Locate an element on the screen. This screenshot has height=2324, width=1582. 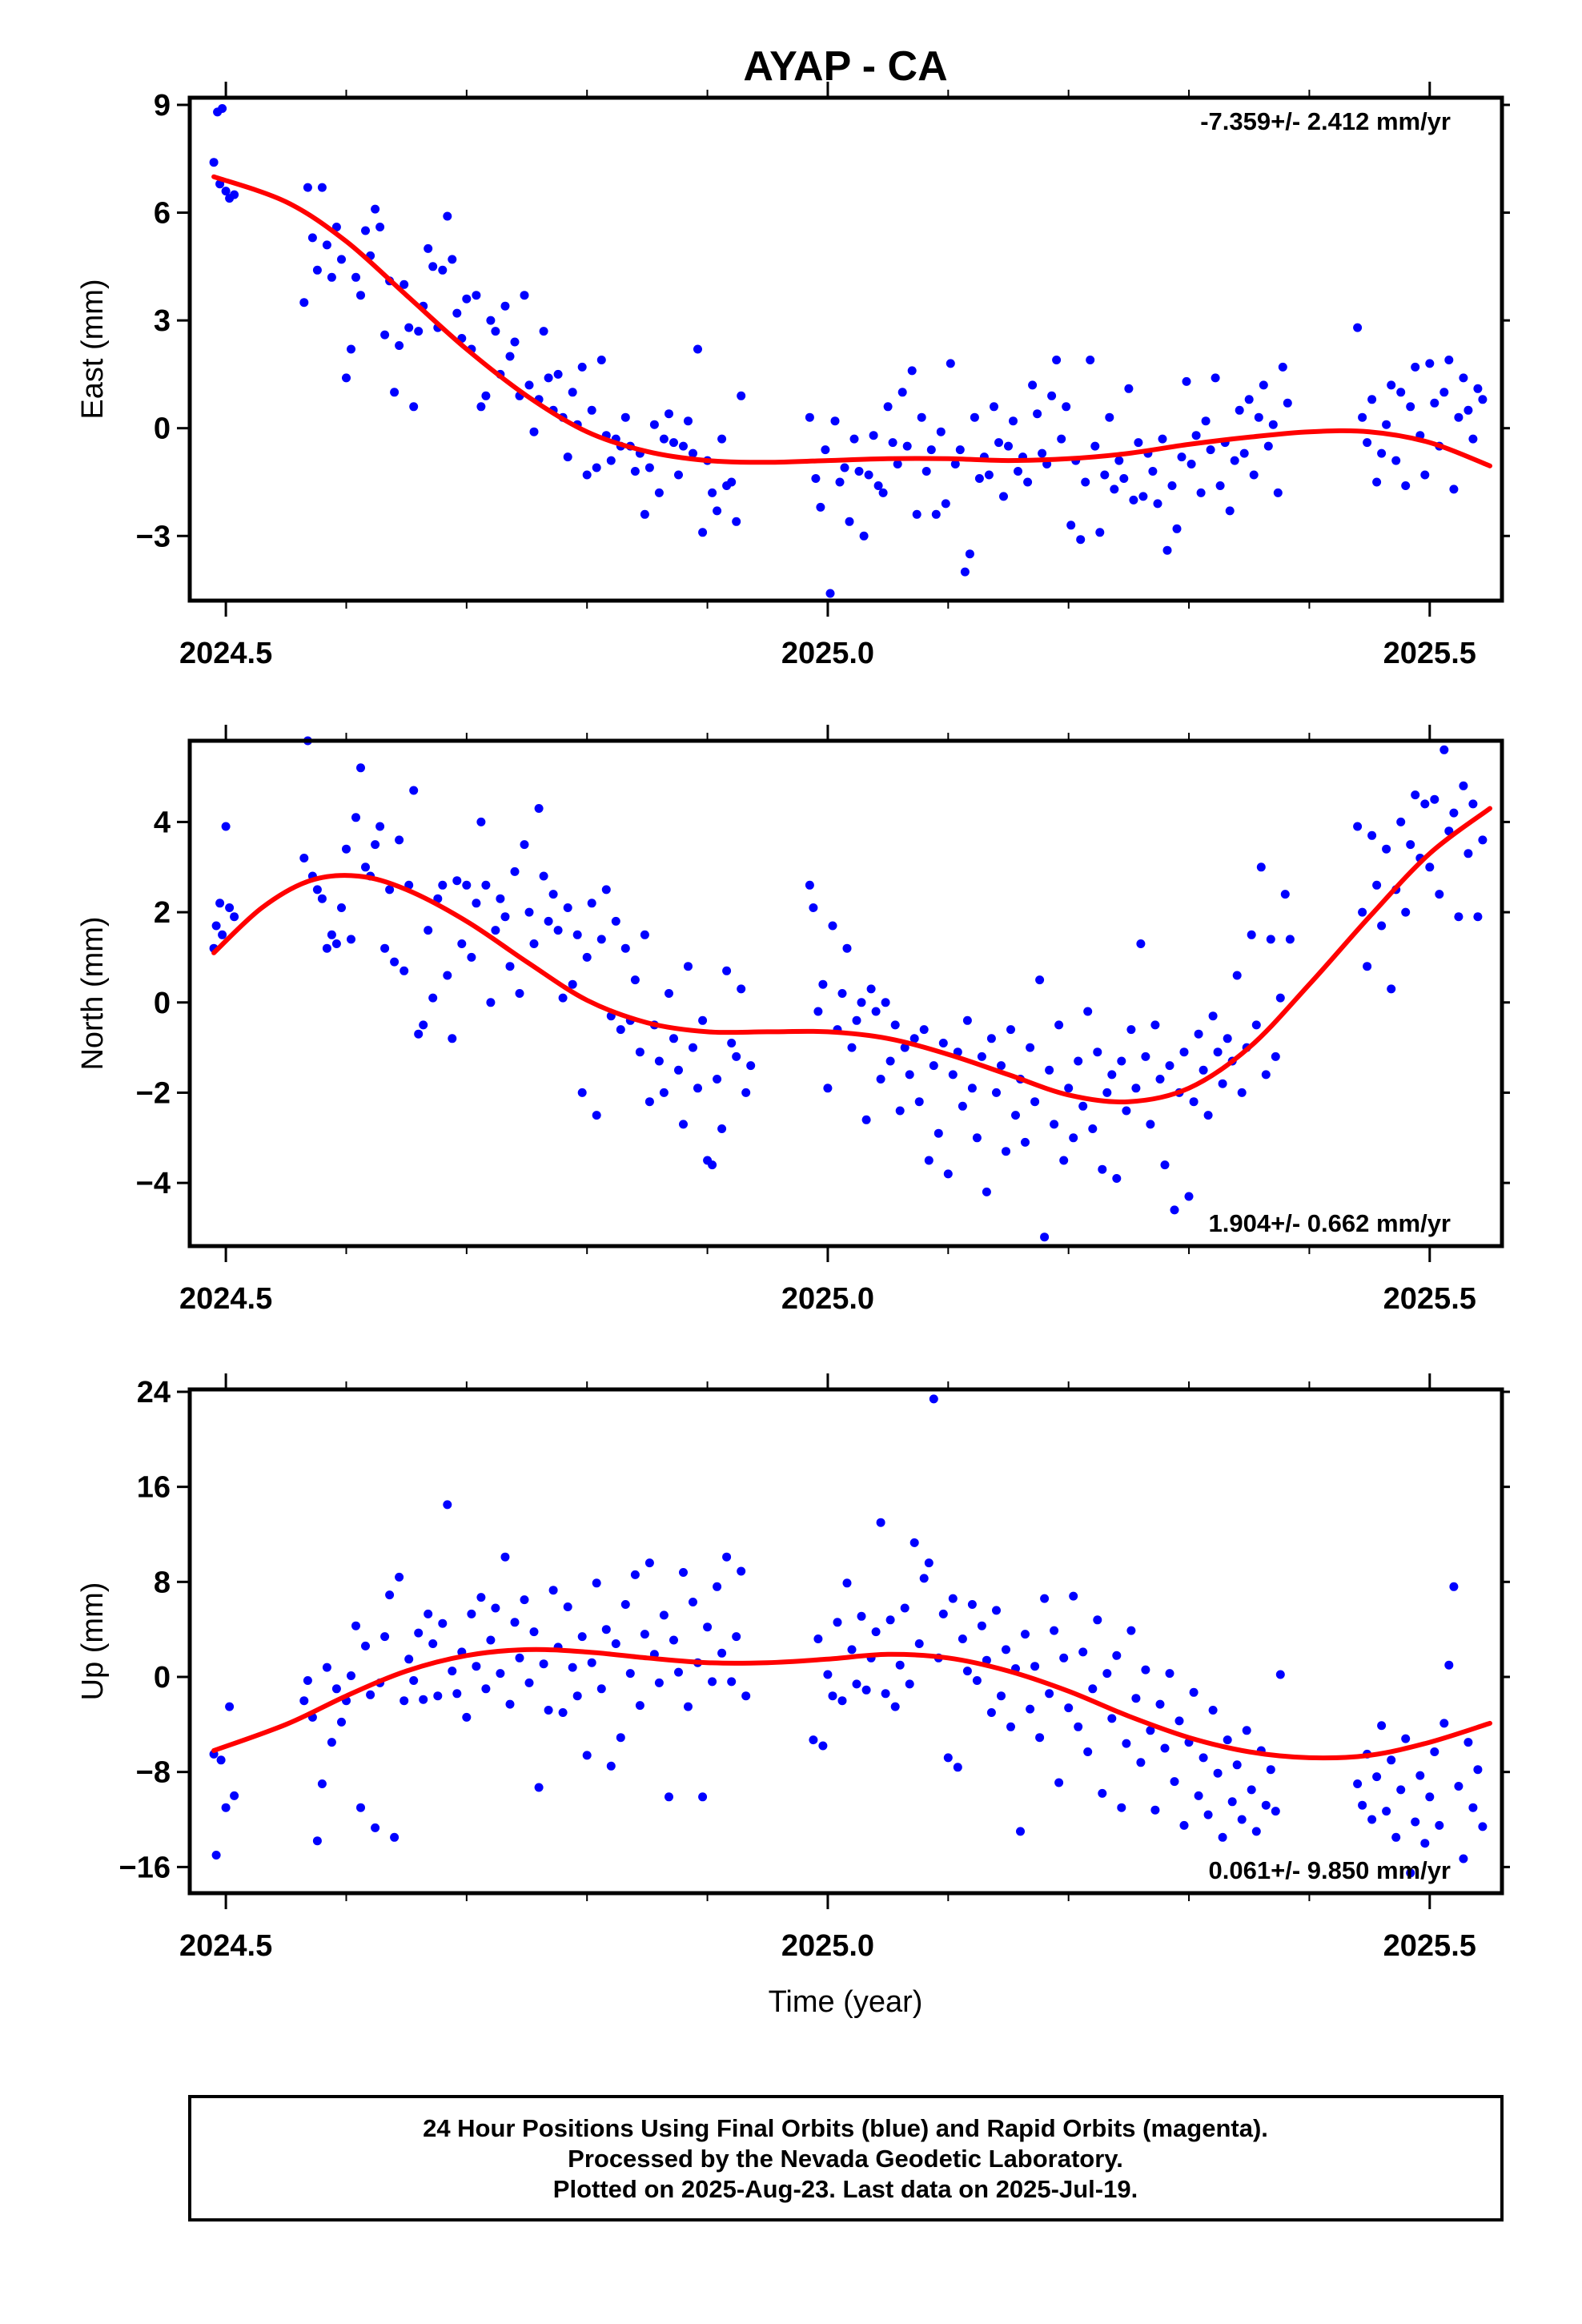
up-x-tick-label: 2025.0 is located at coordinates (827, 1946).